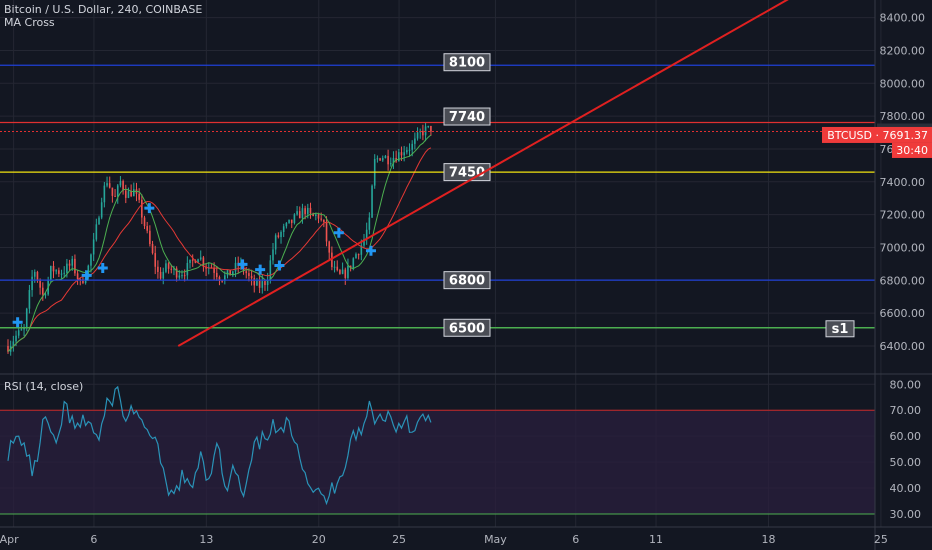 This screenshot has width=932, height=550. Describe the element at coordinates (906, 436) in the screenshot. I see `rsi-y-tick-label: 60.00` at that location.